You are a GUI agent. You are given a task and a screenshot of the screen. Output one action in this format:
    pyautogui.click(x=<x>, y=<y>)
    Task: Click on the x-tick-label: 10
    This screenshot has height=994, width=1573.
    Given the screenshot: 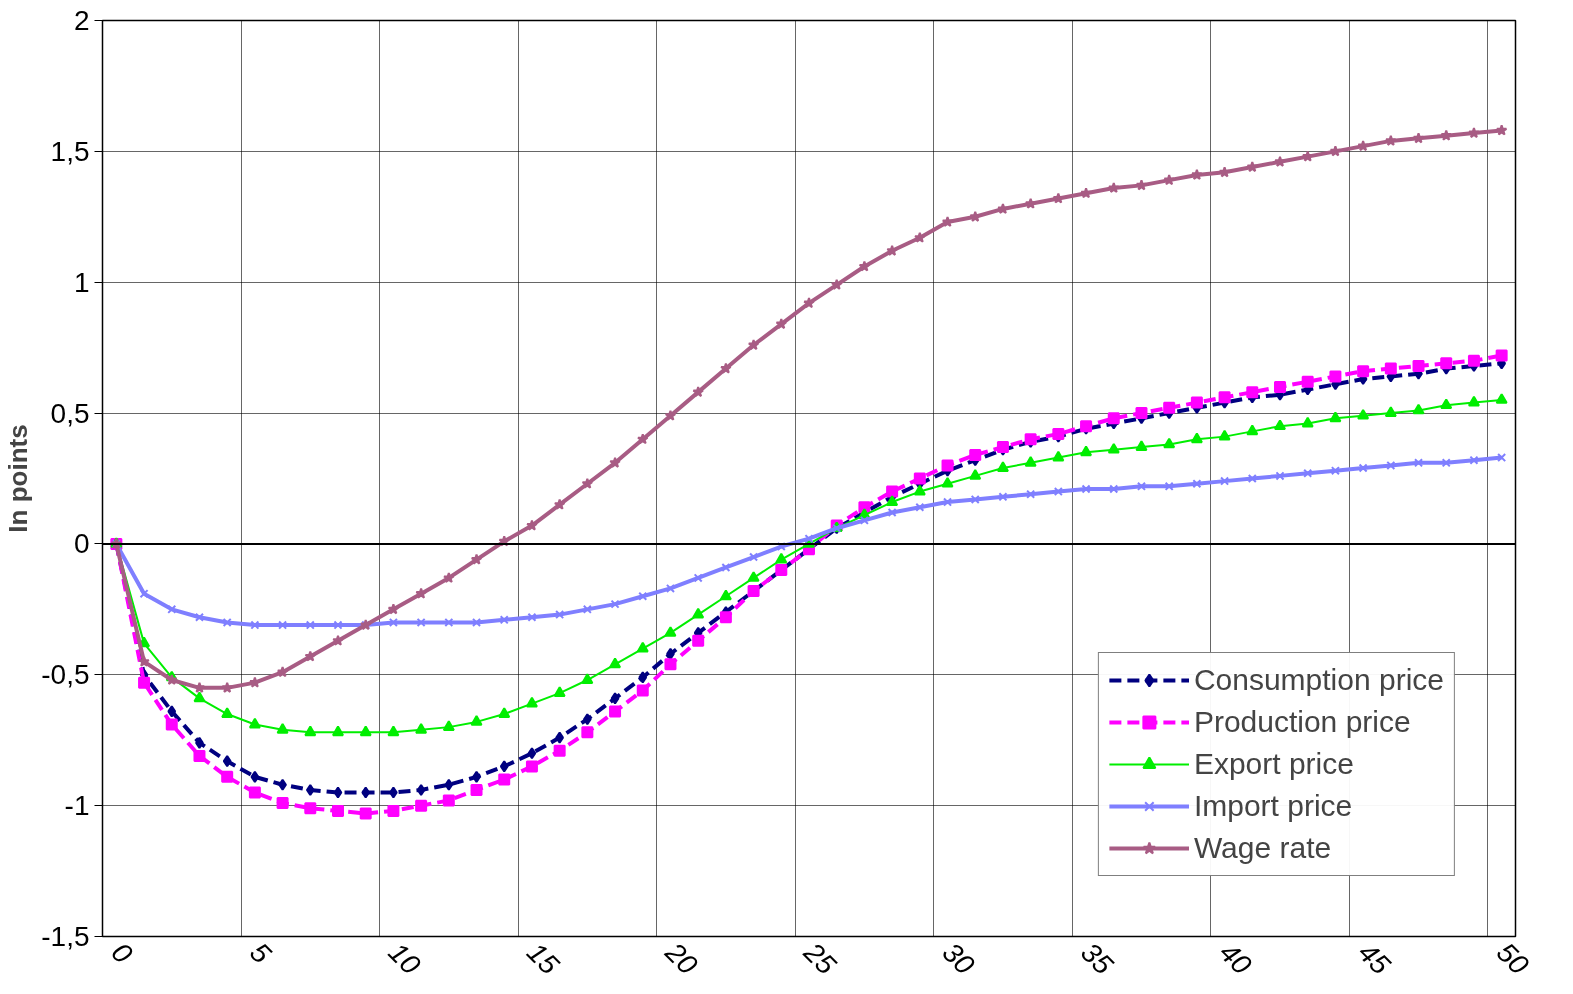 What is the action you would take?
    pyautogui.click(x=404, y=958)
    